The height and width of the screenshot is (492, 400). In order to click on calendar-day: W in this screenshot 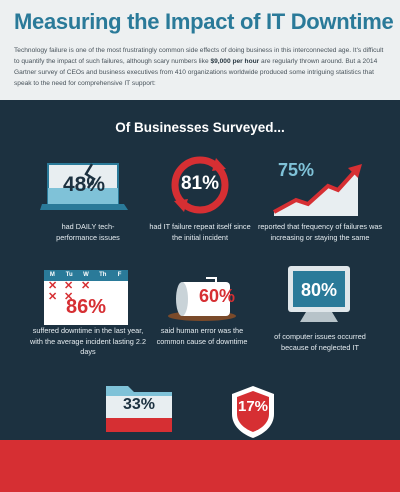, I will do `click(86, 275)`.